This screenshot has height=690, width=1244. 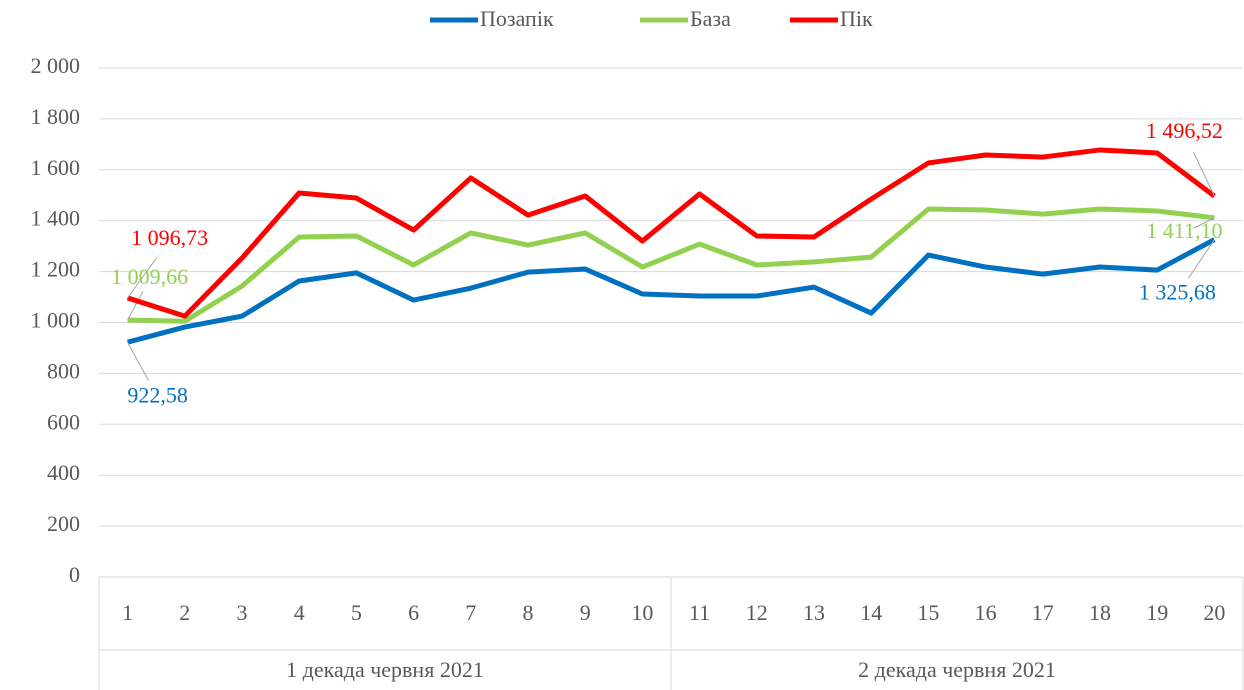 What do you see at coordinates (710, 18) in the screenshot?
I see `legend-label: База` at bounding box center [710, 18].